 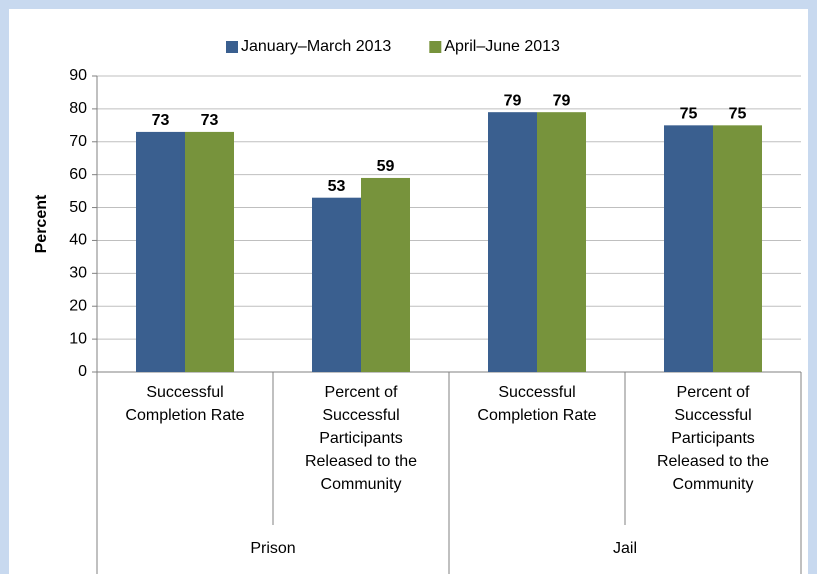 What do you see at coordinates (78, 174) in the screenshot?
I see `y-tick-label: 60` at bounding box center [78, 174].